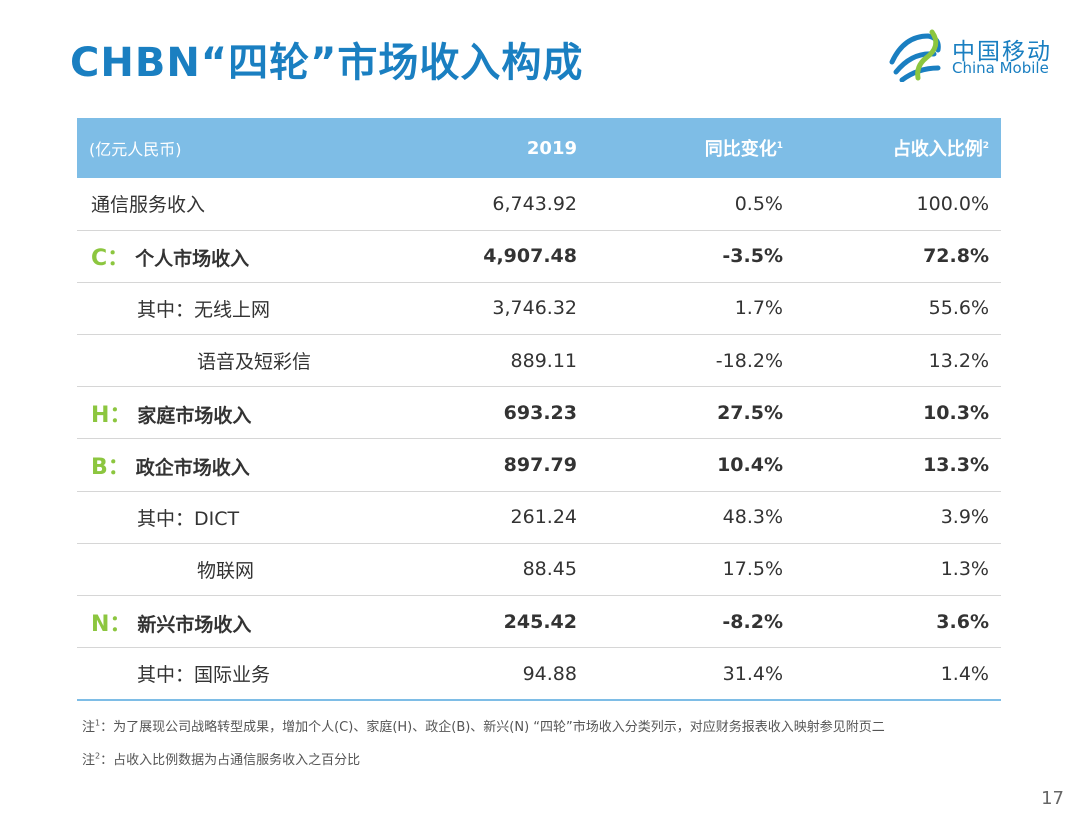 Image resolution: width=1080 pixels, height=815 pixels. I want to click on row-label-cell: C： 个人市场收入, so click(242, 256).